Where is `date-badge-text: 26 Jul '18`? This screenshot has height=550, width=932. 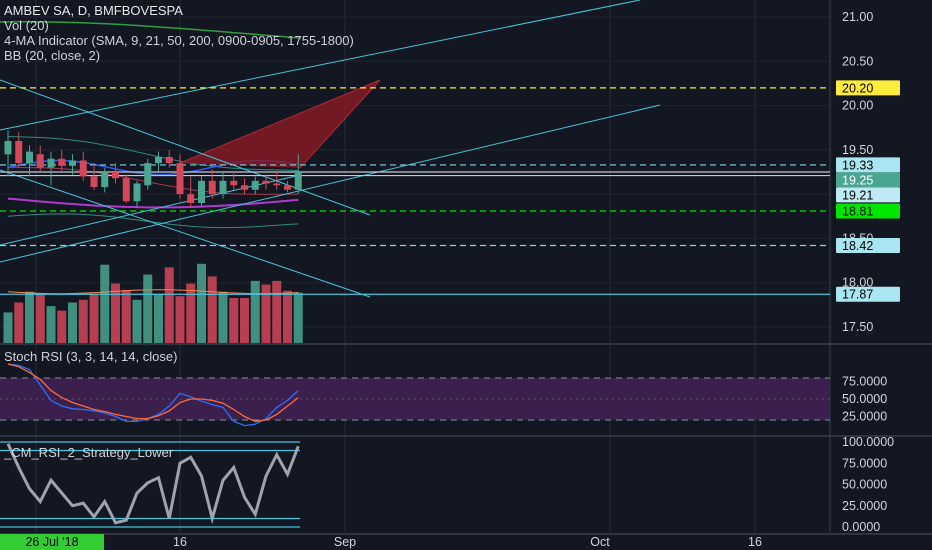 date-badge-text: 26 Jul '18 is located at coordinates (51, 542).